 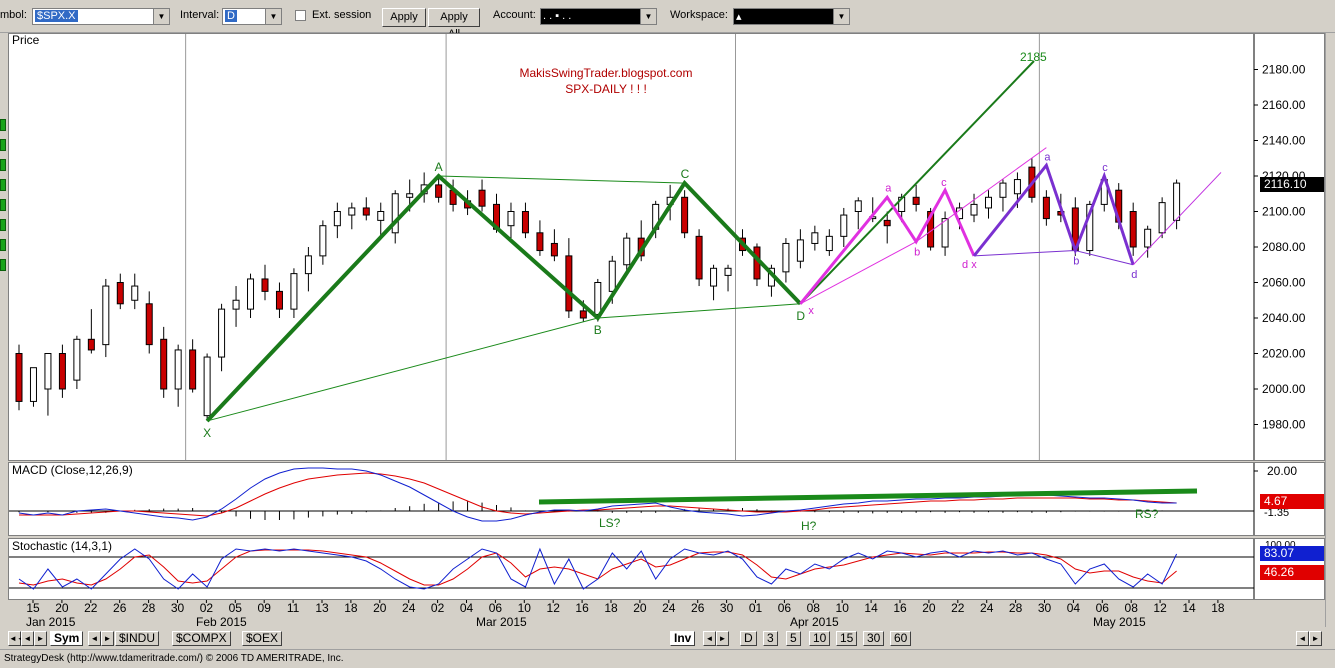 What do you see at coordinates (1284, 354) in the screenshot?
I see `y-tick-label: 2020.00` at bounding box center [1284, 354].